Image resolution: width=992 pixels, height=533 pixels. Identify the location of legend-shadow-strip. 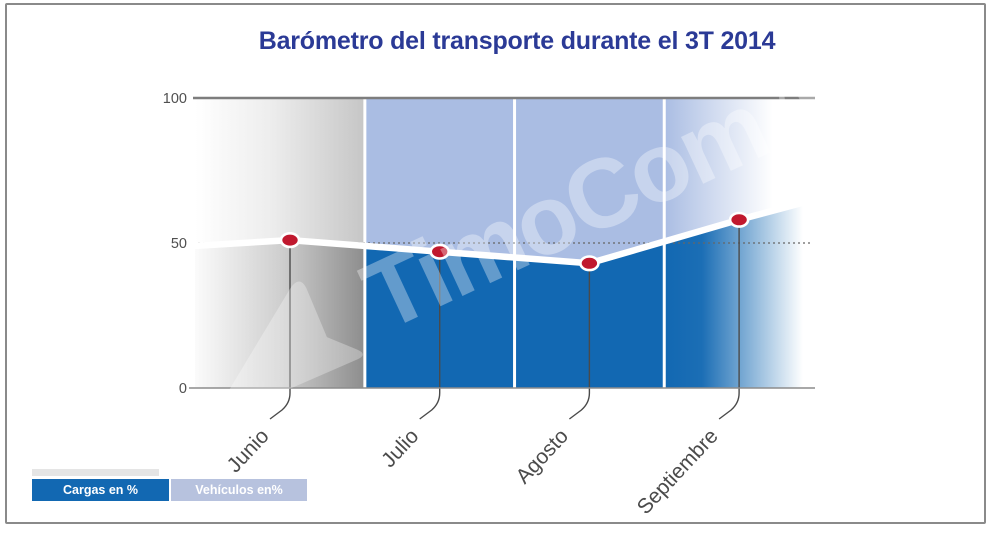
(95, 472).